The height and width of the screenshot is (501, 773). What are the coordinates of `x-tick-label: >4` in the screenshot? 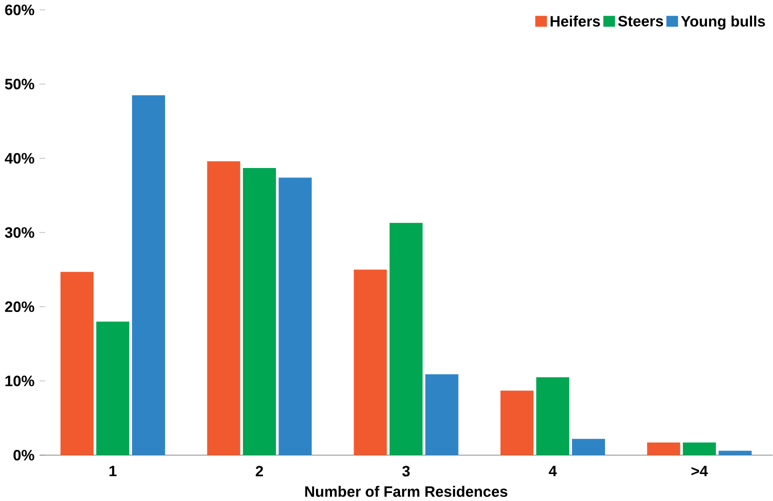 It's located at (699, 471).